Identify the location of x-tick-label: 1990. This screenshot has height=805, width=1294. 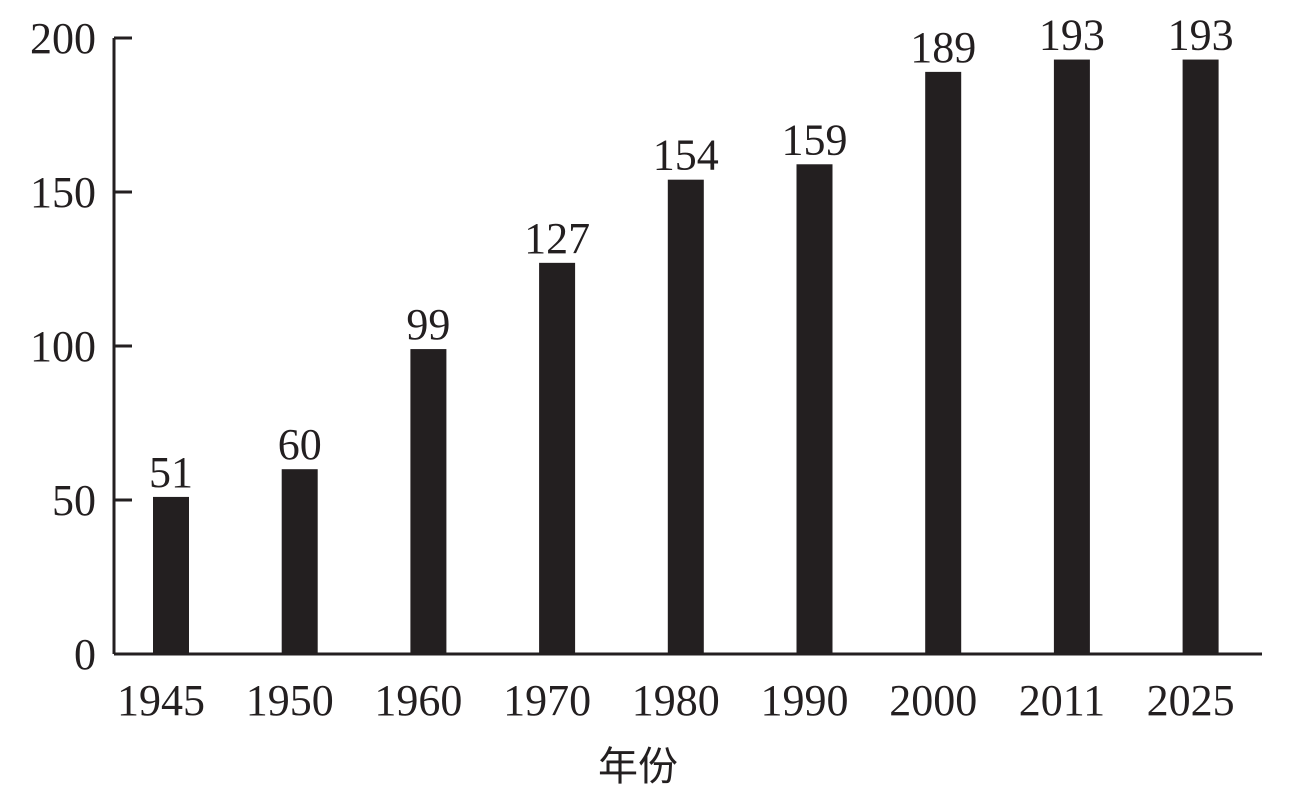
(805, 700).